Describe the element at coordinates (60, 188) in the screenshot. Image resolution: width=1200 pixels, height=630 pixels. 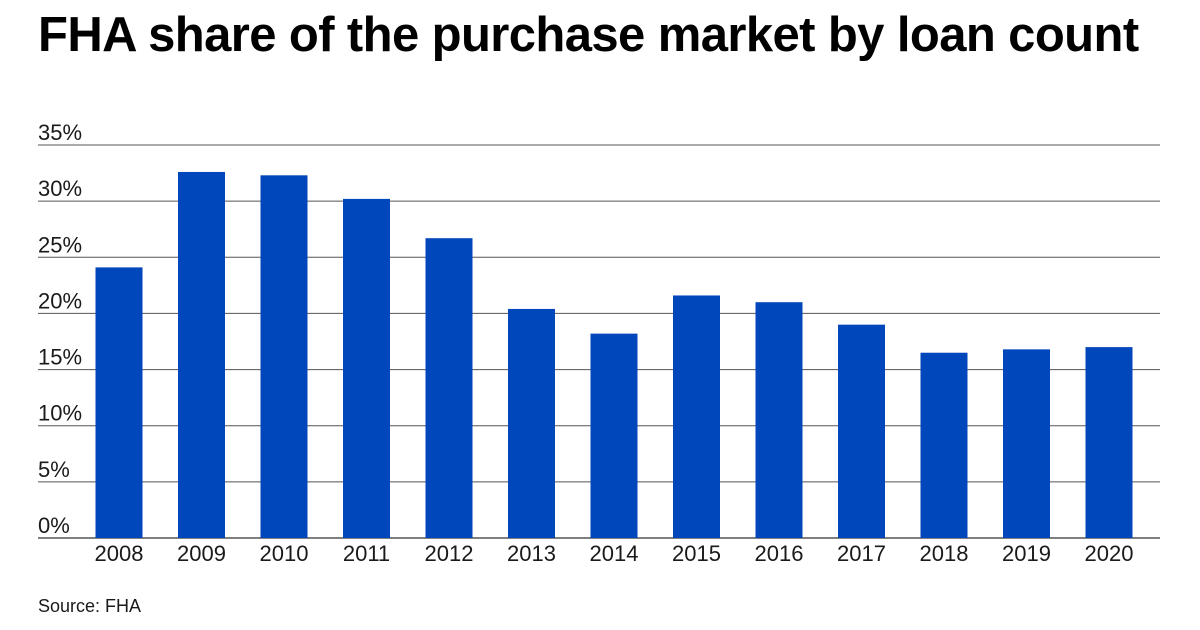
I see `y-tick-label: 30%` at that location.